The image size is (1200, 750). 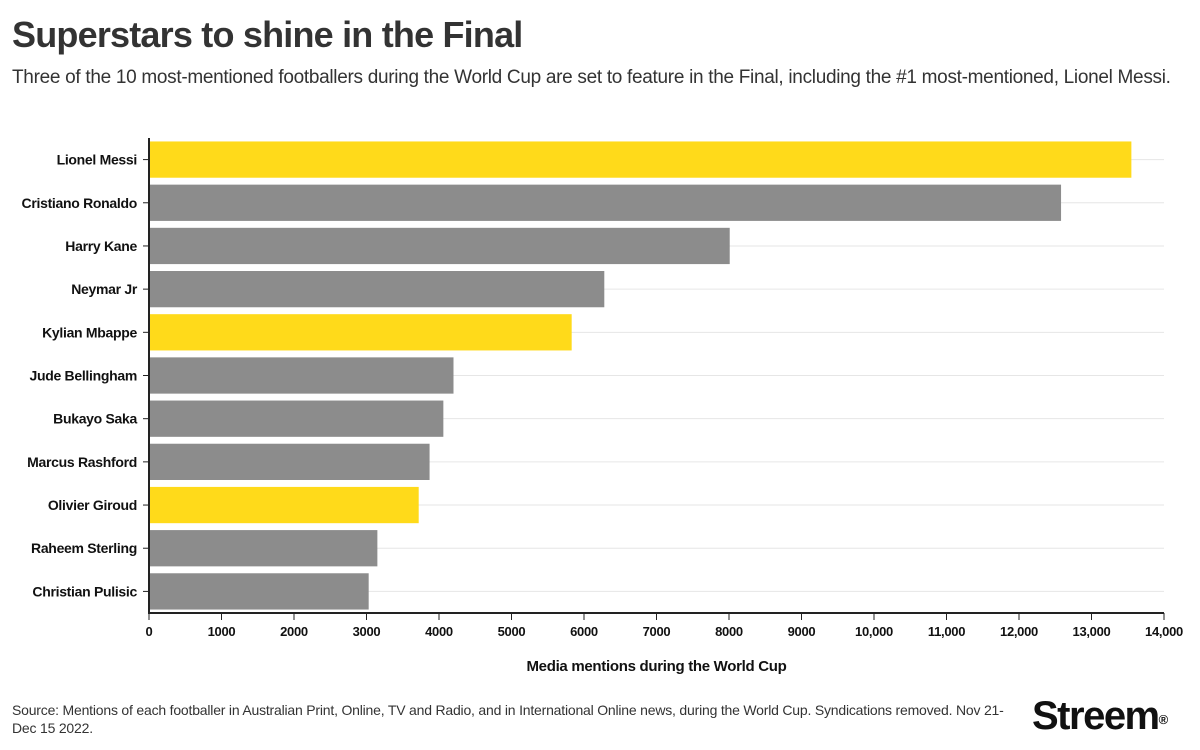 I want to click on bar-jude-bellingham, so click(x=301, y=375).